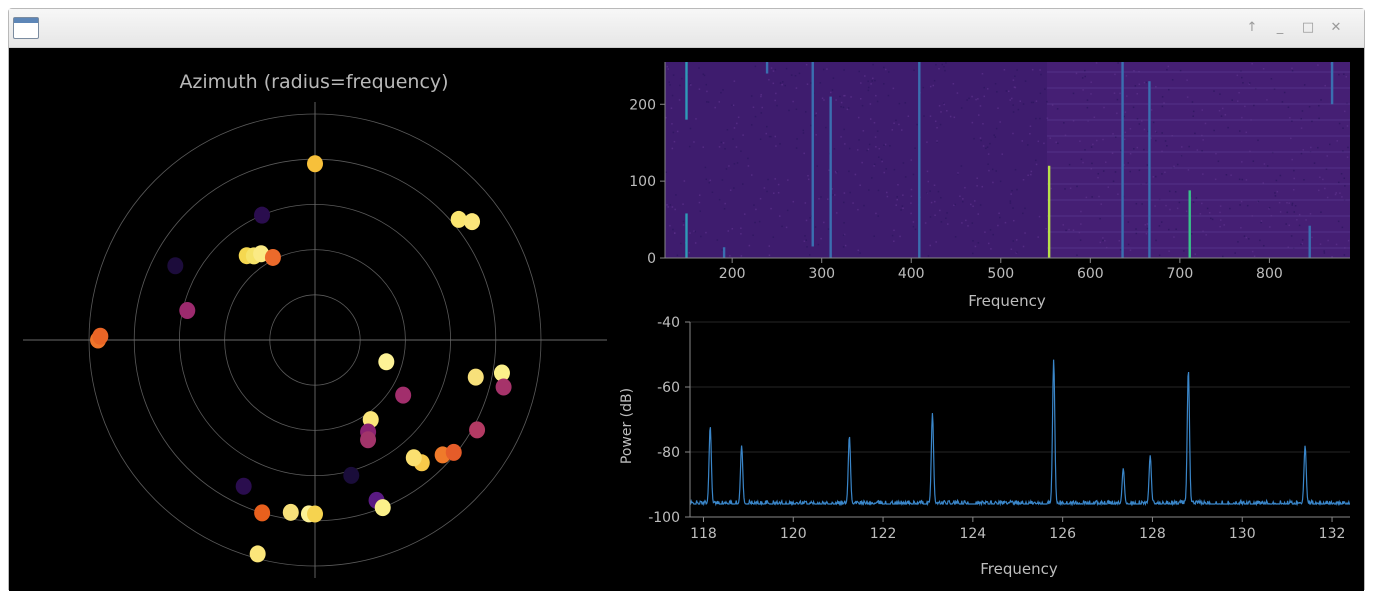  I want to click on app-window-icon, so click(26, 28).